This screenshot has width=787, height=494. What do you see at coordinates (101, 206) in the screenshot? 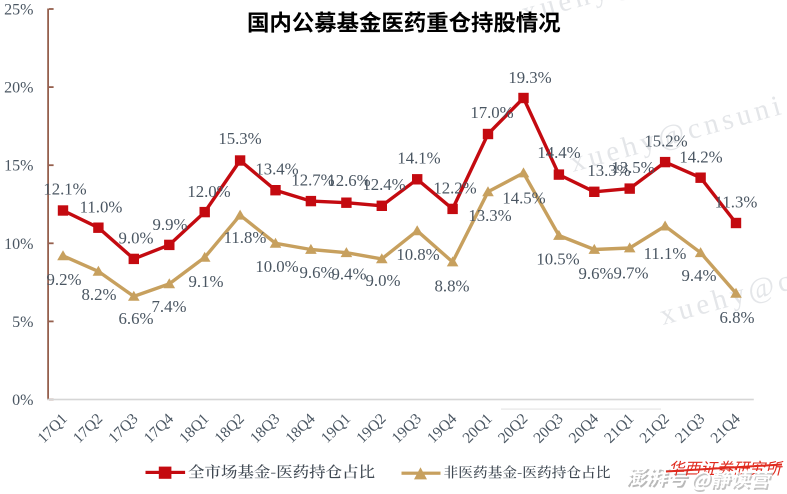
I see `svg-text: 11.0%` at bounding box center [101, 206].